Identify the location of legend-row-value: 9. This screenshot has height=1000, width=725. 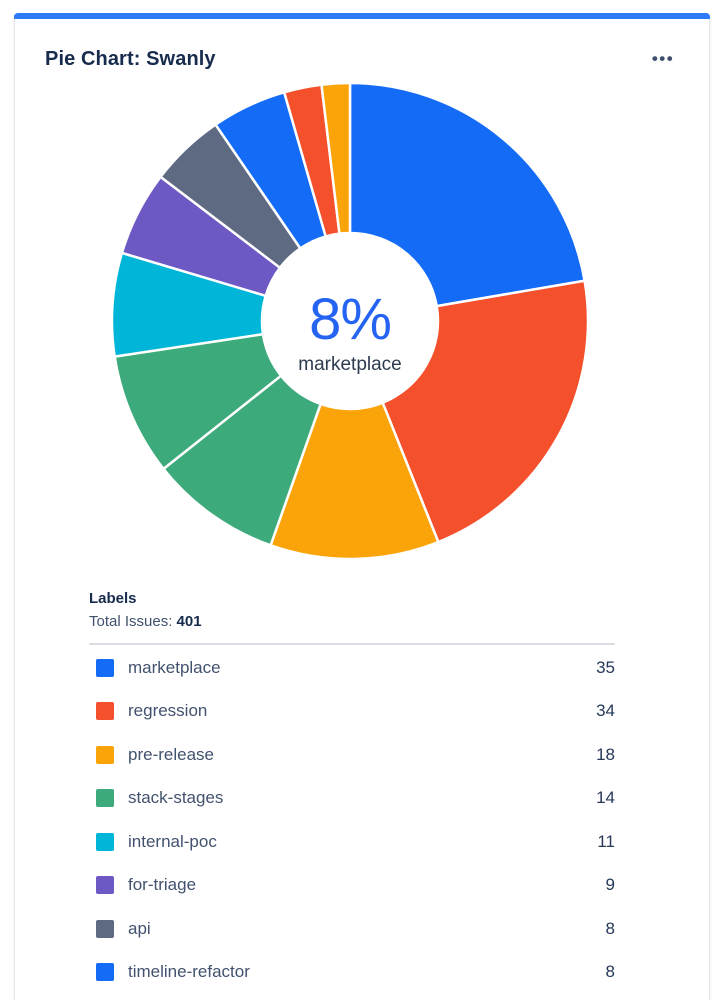
(610, 885).